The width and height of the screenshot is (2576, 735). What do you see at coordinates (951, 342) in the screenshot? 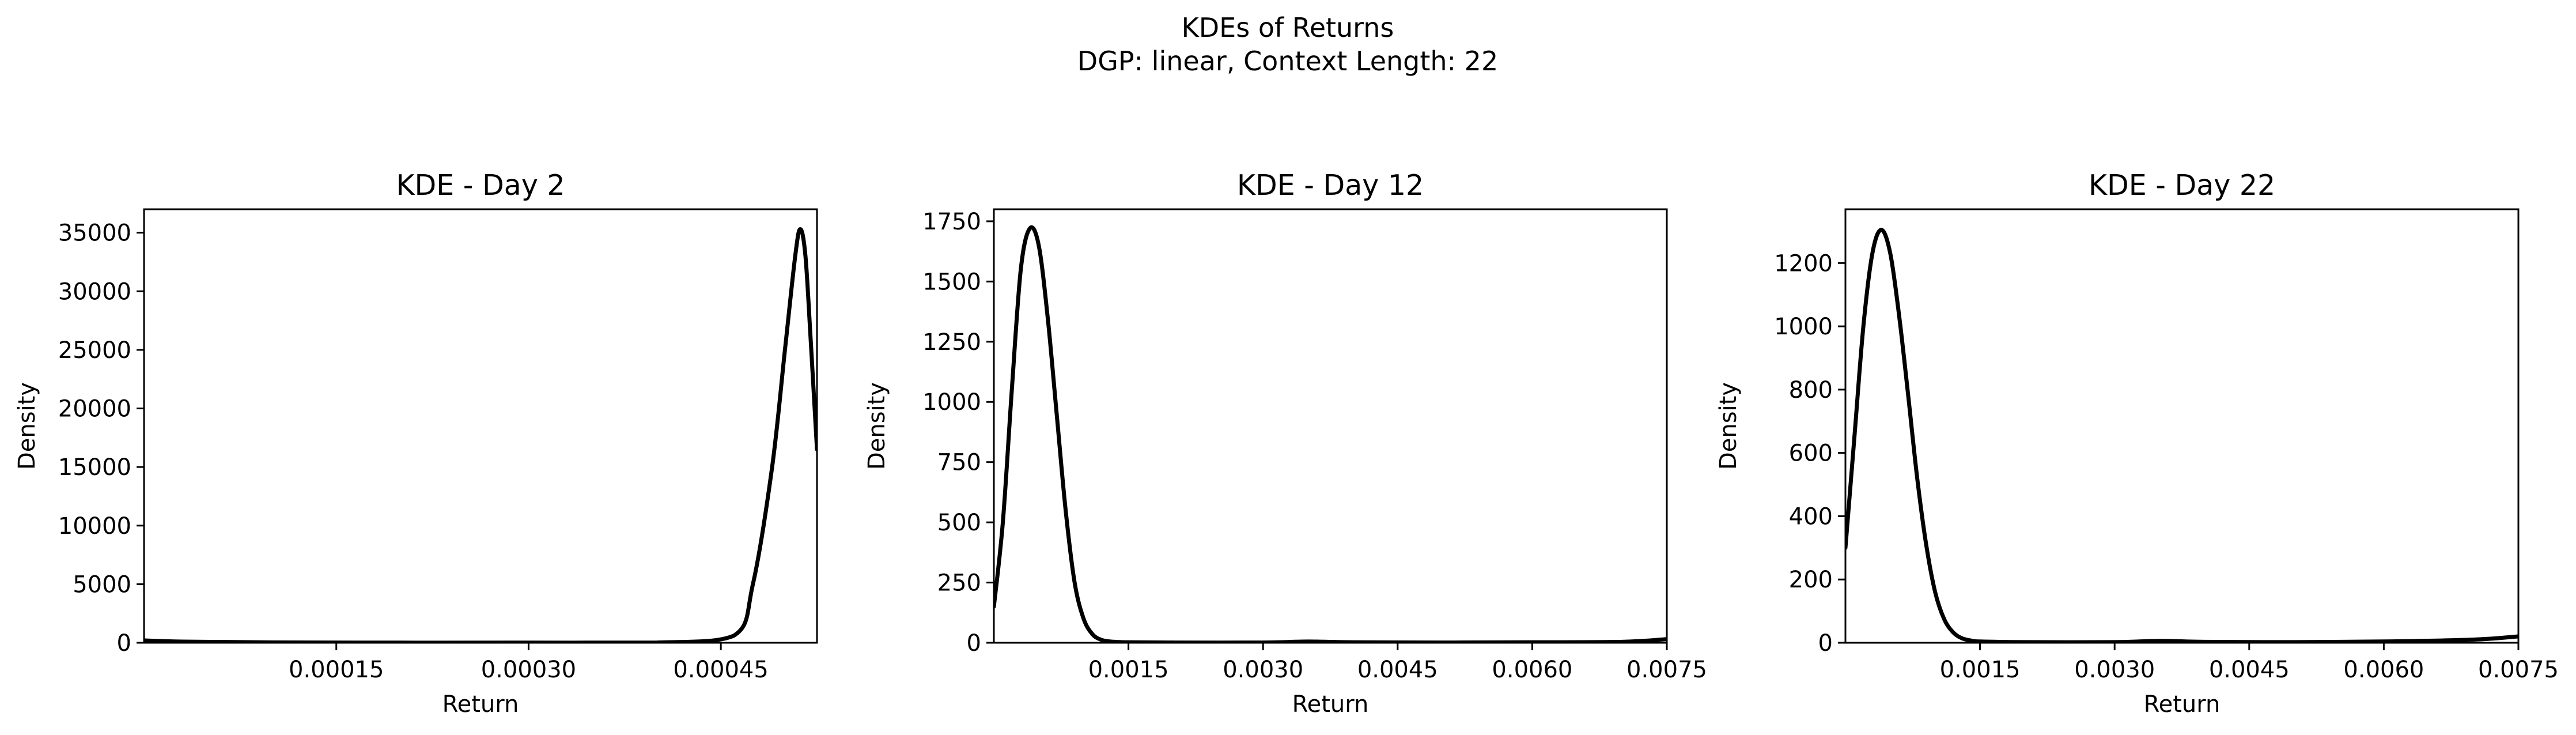
I see `y-tick-label: 1250` at bounding box center [951, 342].